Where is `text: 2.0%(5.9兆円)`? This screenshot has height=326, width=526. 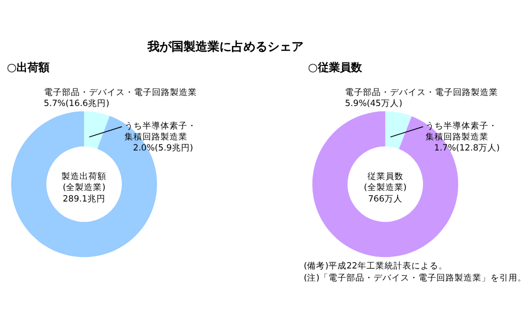
text: 2.0%(5.9兆円) is located at coordinates (163, 148).